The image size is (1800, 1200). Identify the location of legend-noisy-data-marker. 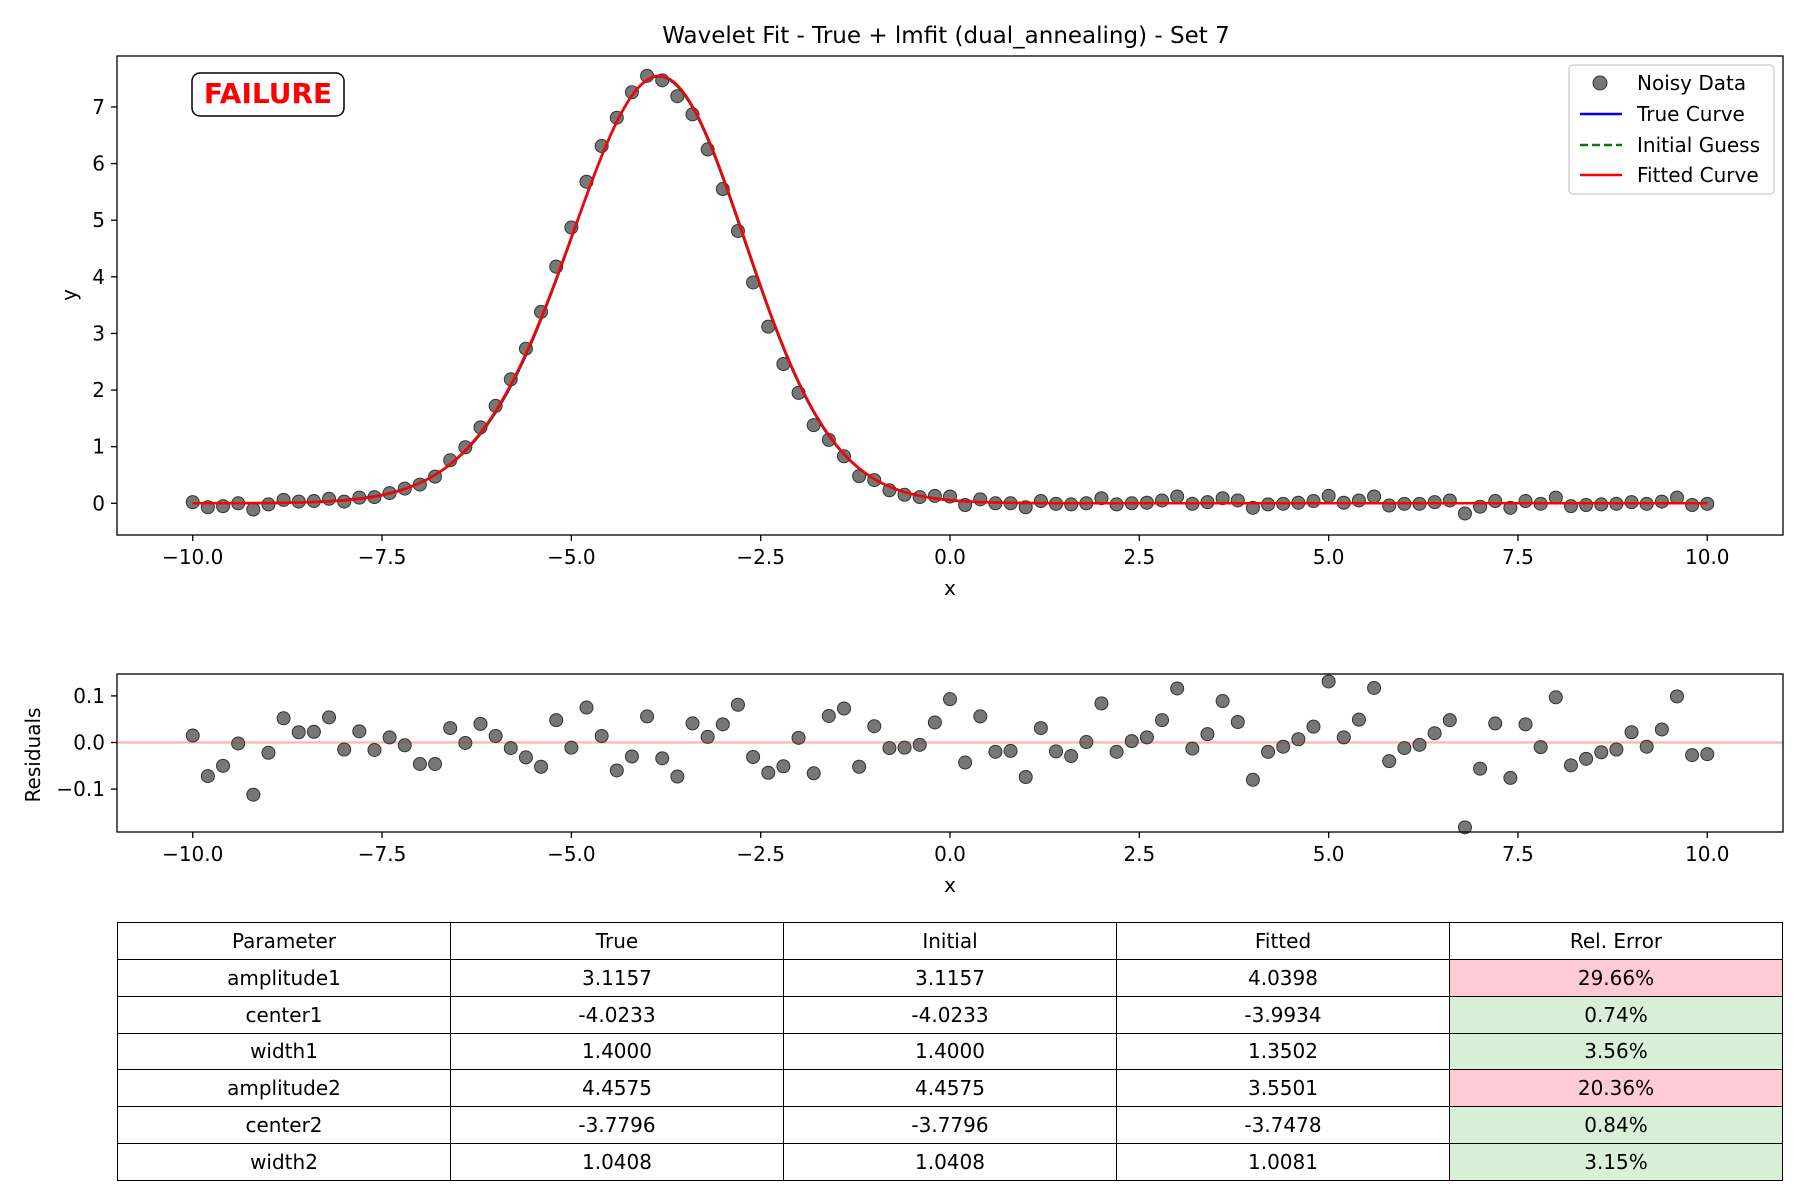
(1600, 83).